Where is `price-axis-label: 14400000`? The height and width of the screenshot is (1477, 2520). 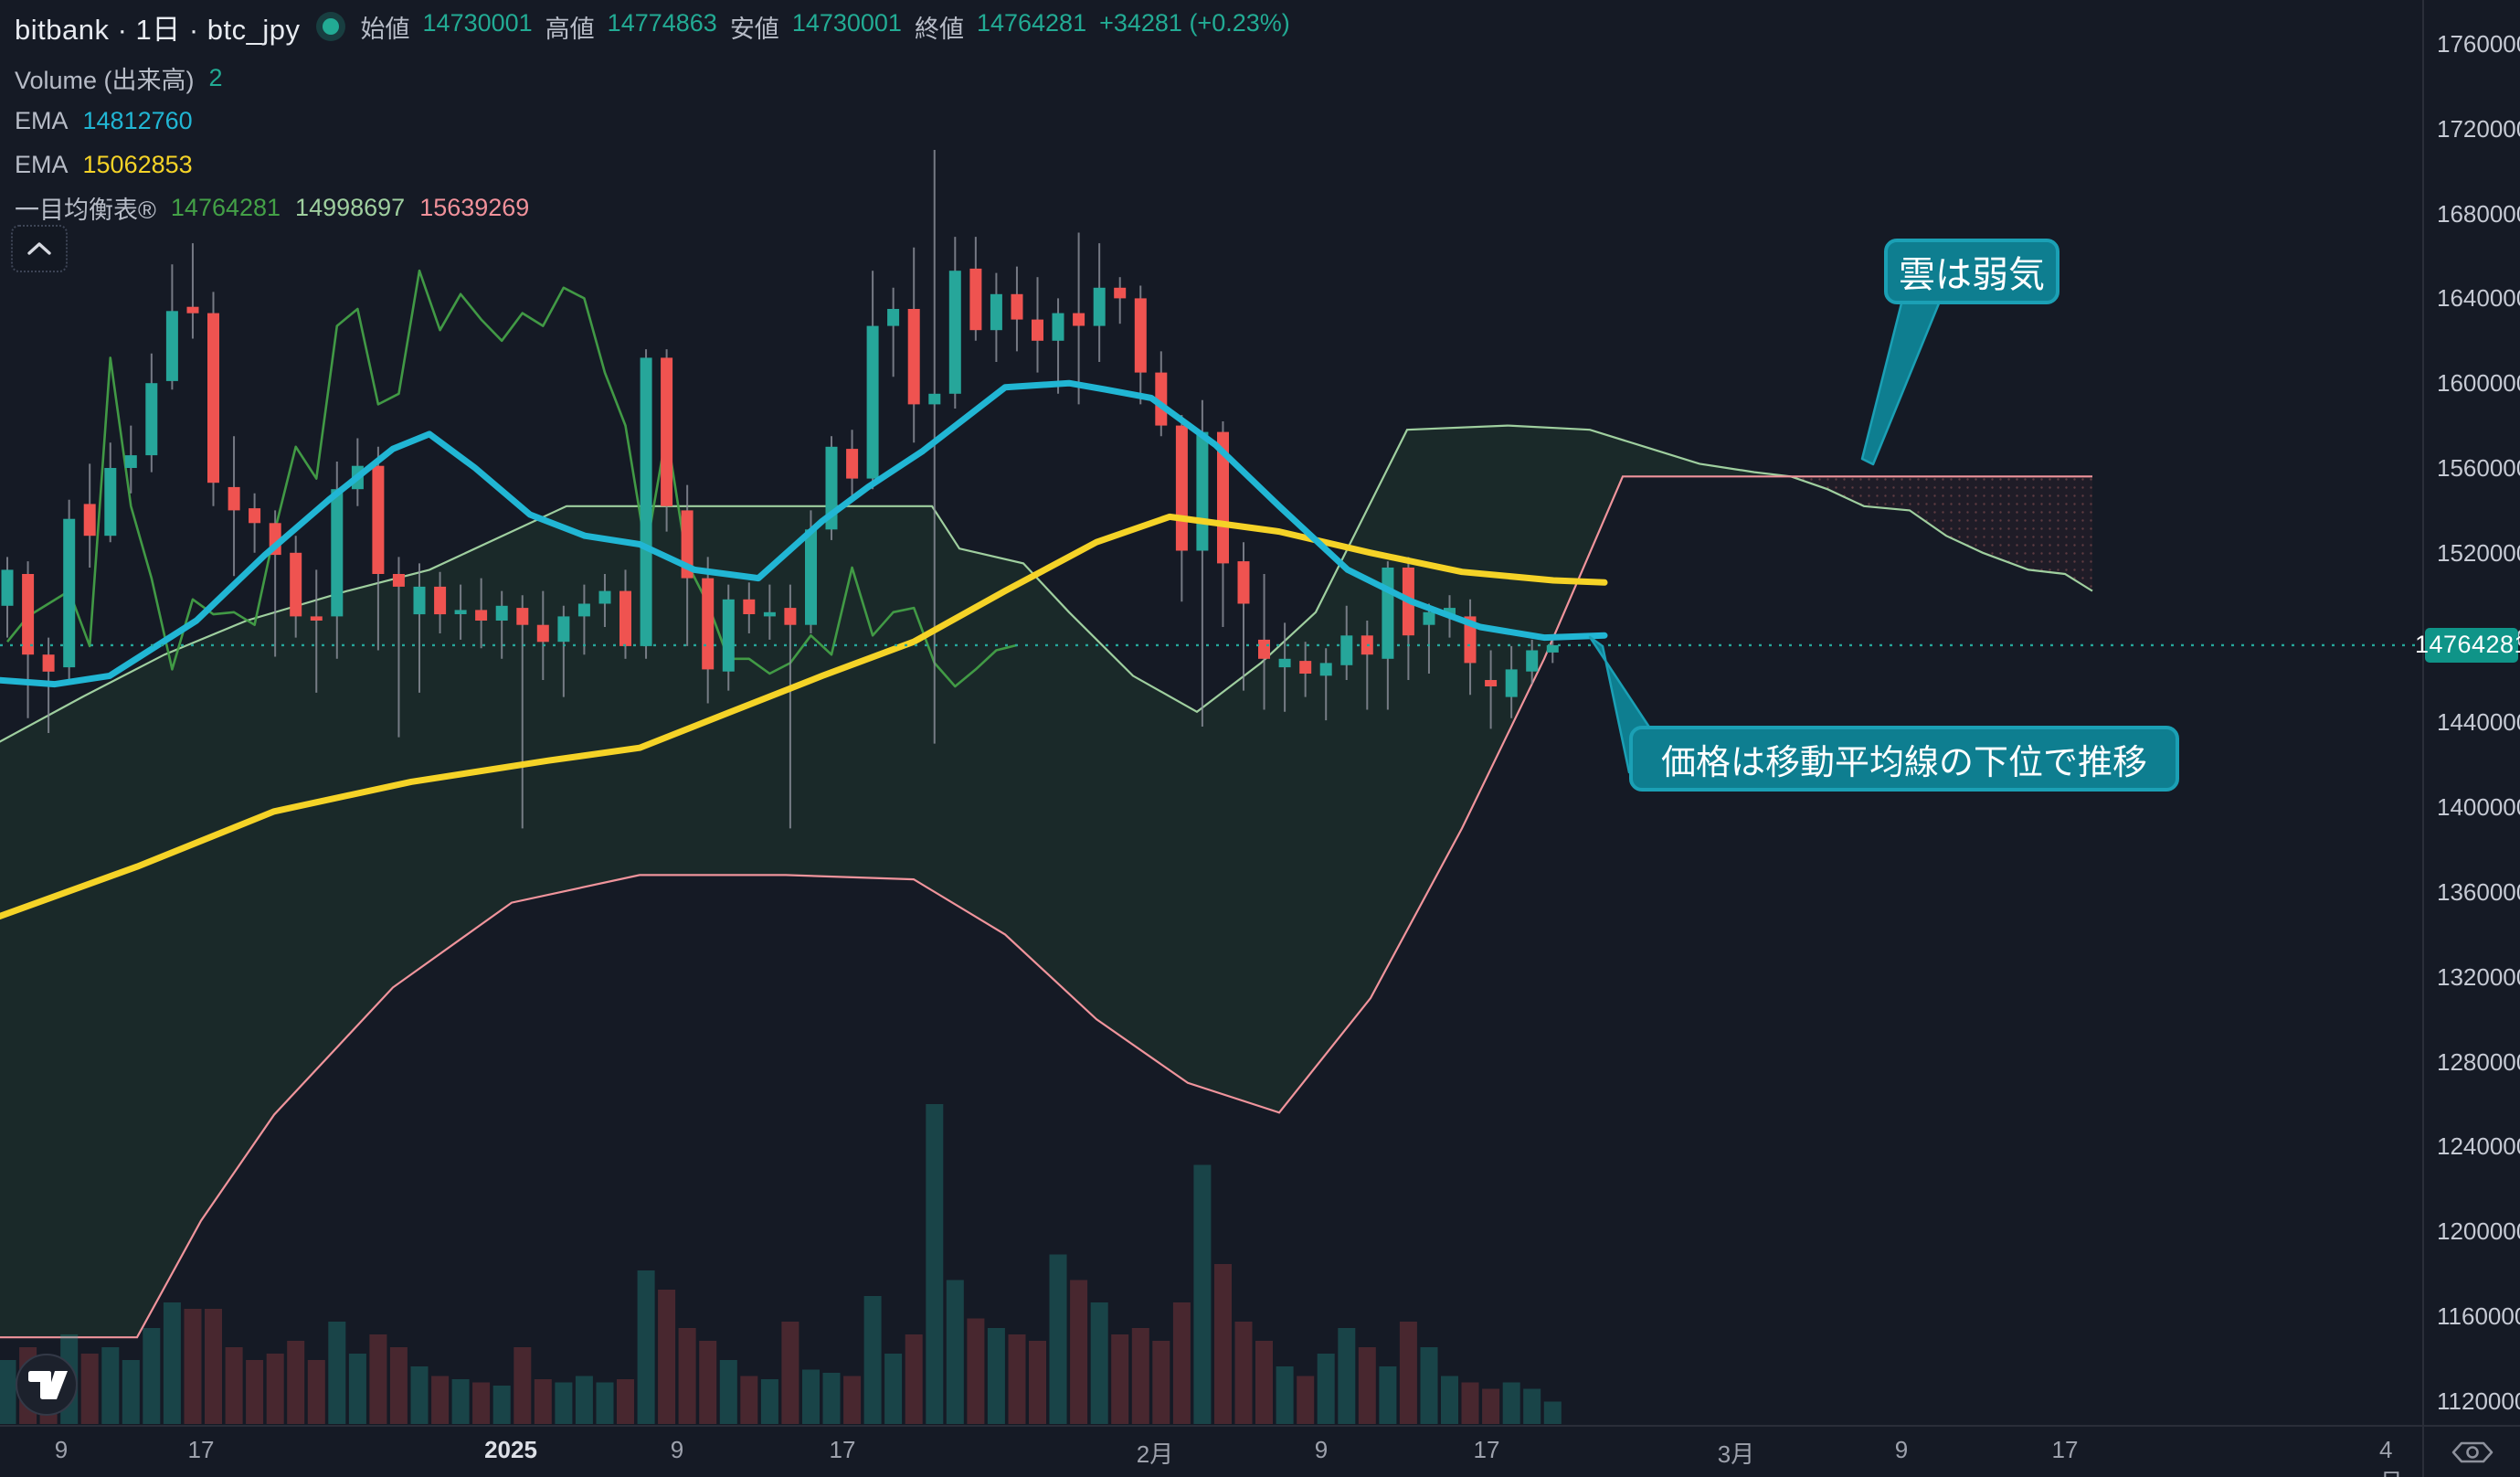 price-axis-label: 14400000 is located at coordinates (2478, 723).